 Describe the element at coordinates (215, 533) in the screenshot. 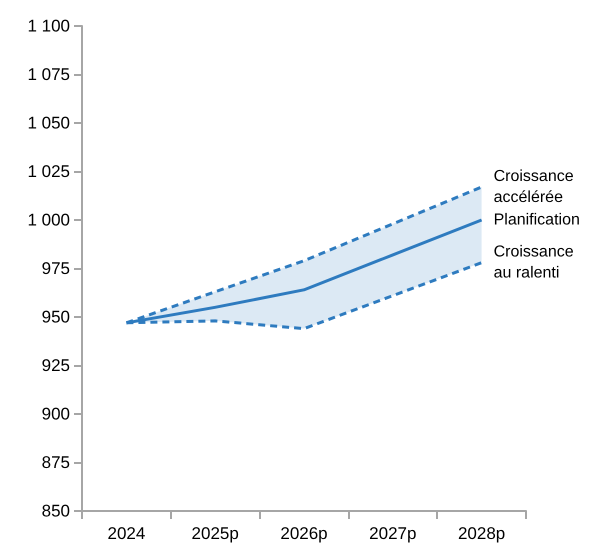

I see `x-tick-label: 2025p` at that location.